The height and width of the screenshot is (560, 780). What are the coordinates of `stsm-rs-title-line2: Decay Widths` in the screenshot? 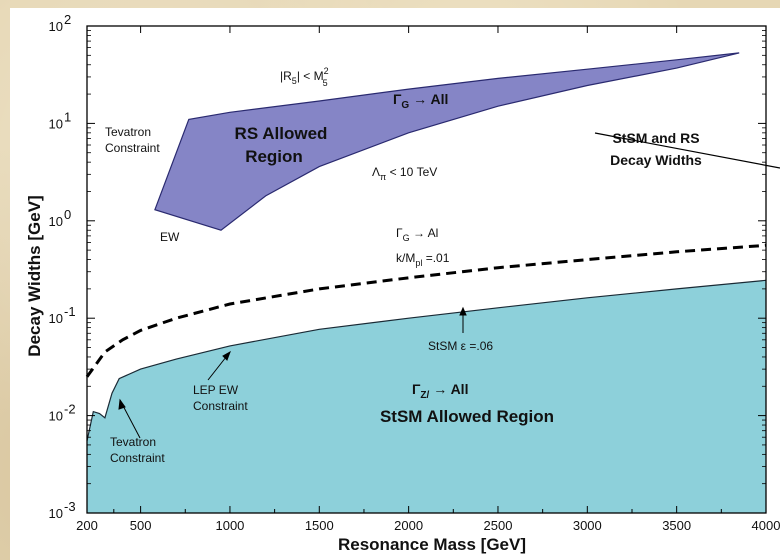 It's located at (656, 160).